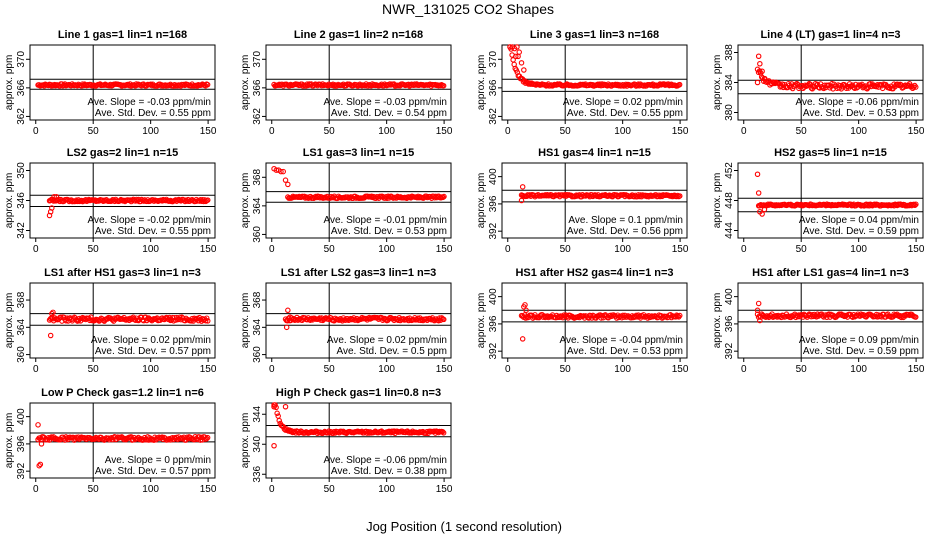 This screenshot has height=540, width=936. Describe the element at coordinates (625, 113) in the screenshot. I see `std-dev-annotation: Ave. Std. Dev. = 0.55 ppm` at that location.